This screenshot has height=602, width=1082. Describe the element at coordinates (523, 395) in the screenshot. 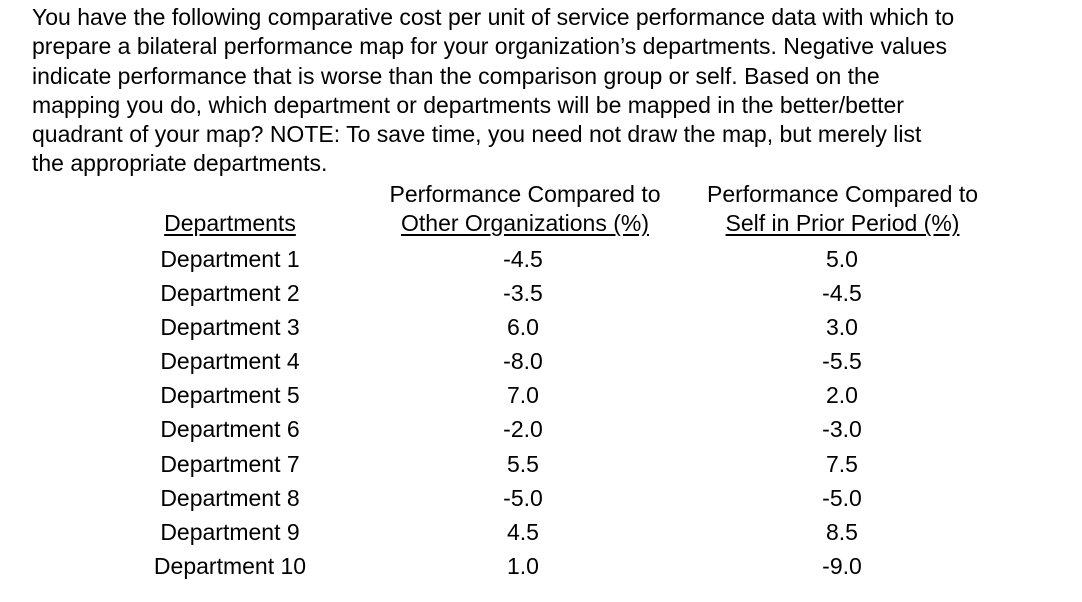

I see `other-organizations-cell: 7.0` at that location.